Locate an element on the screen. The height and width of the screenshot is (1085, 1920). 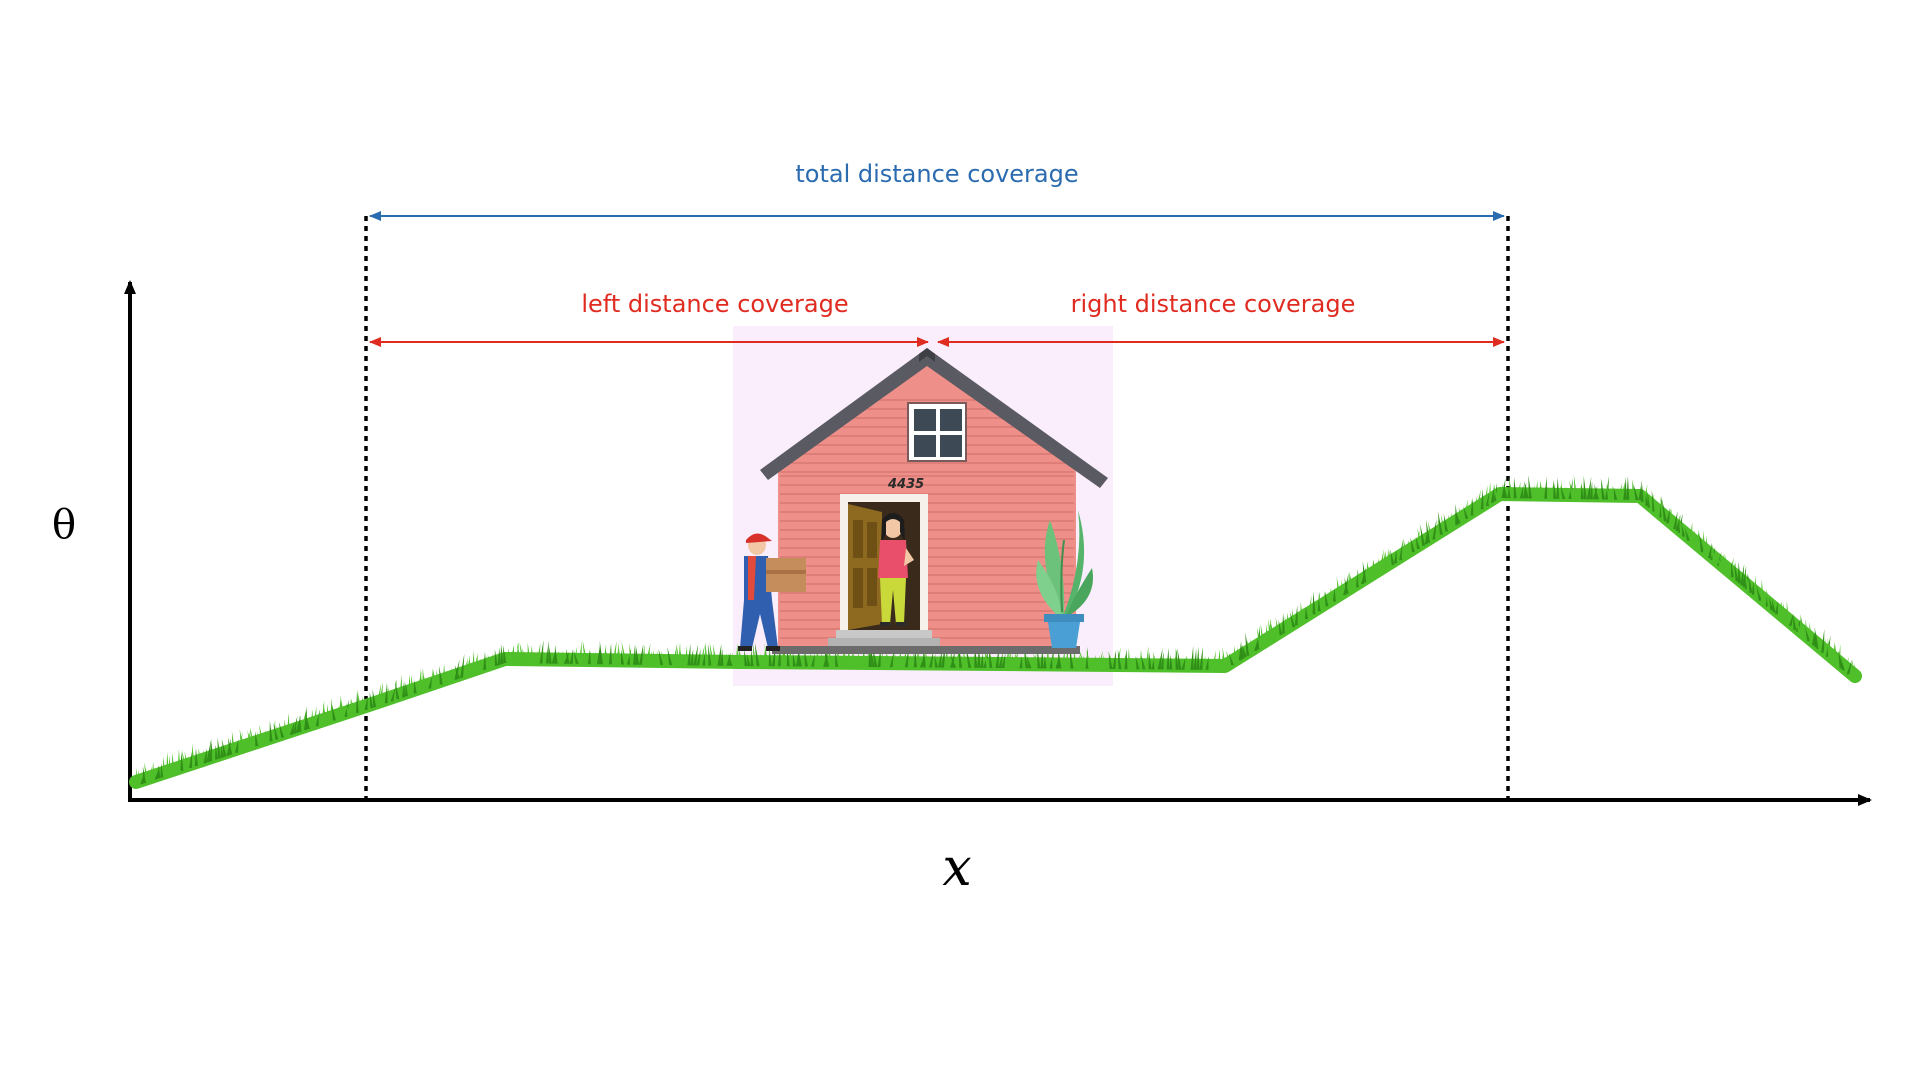
house-number: 4435 is located at coordinates (905, 484).